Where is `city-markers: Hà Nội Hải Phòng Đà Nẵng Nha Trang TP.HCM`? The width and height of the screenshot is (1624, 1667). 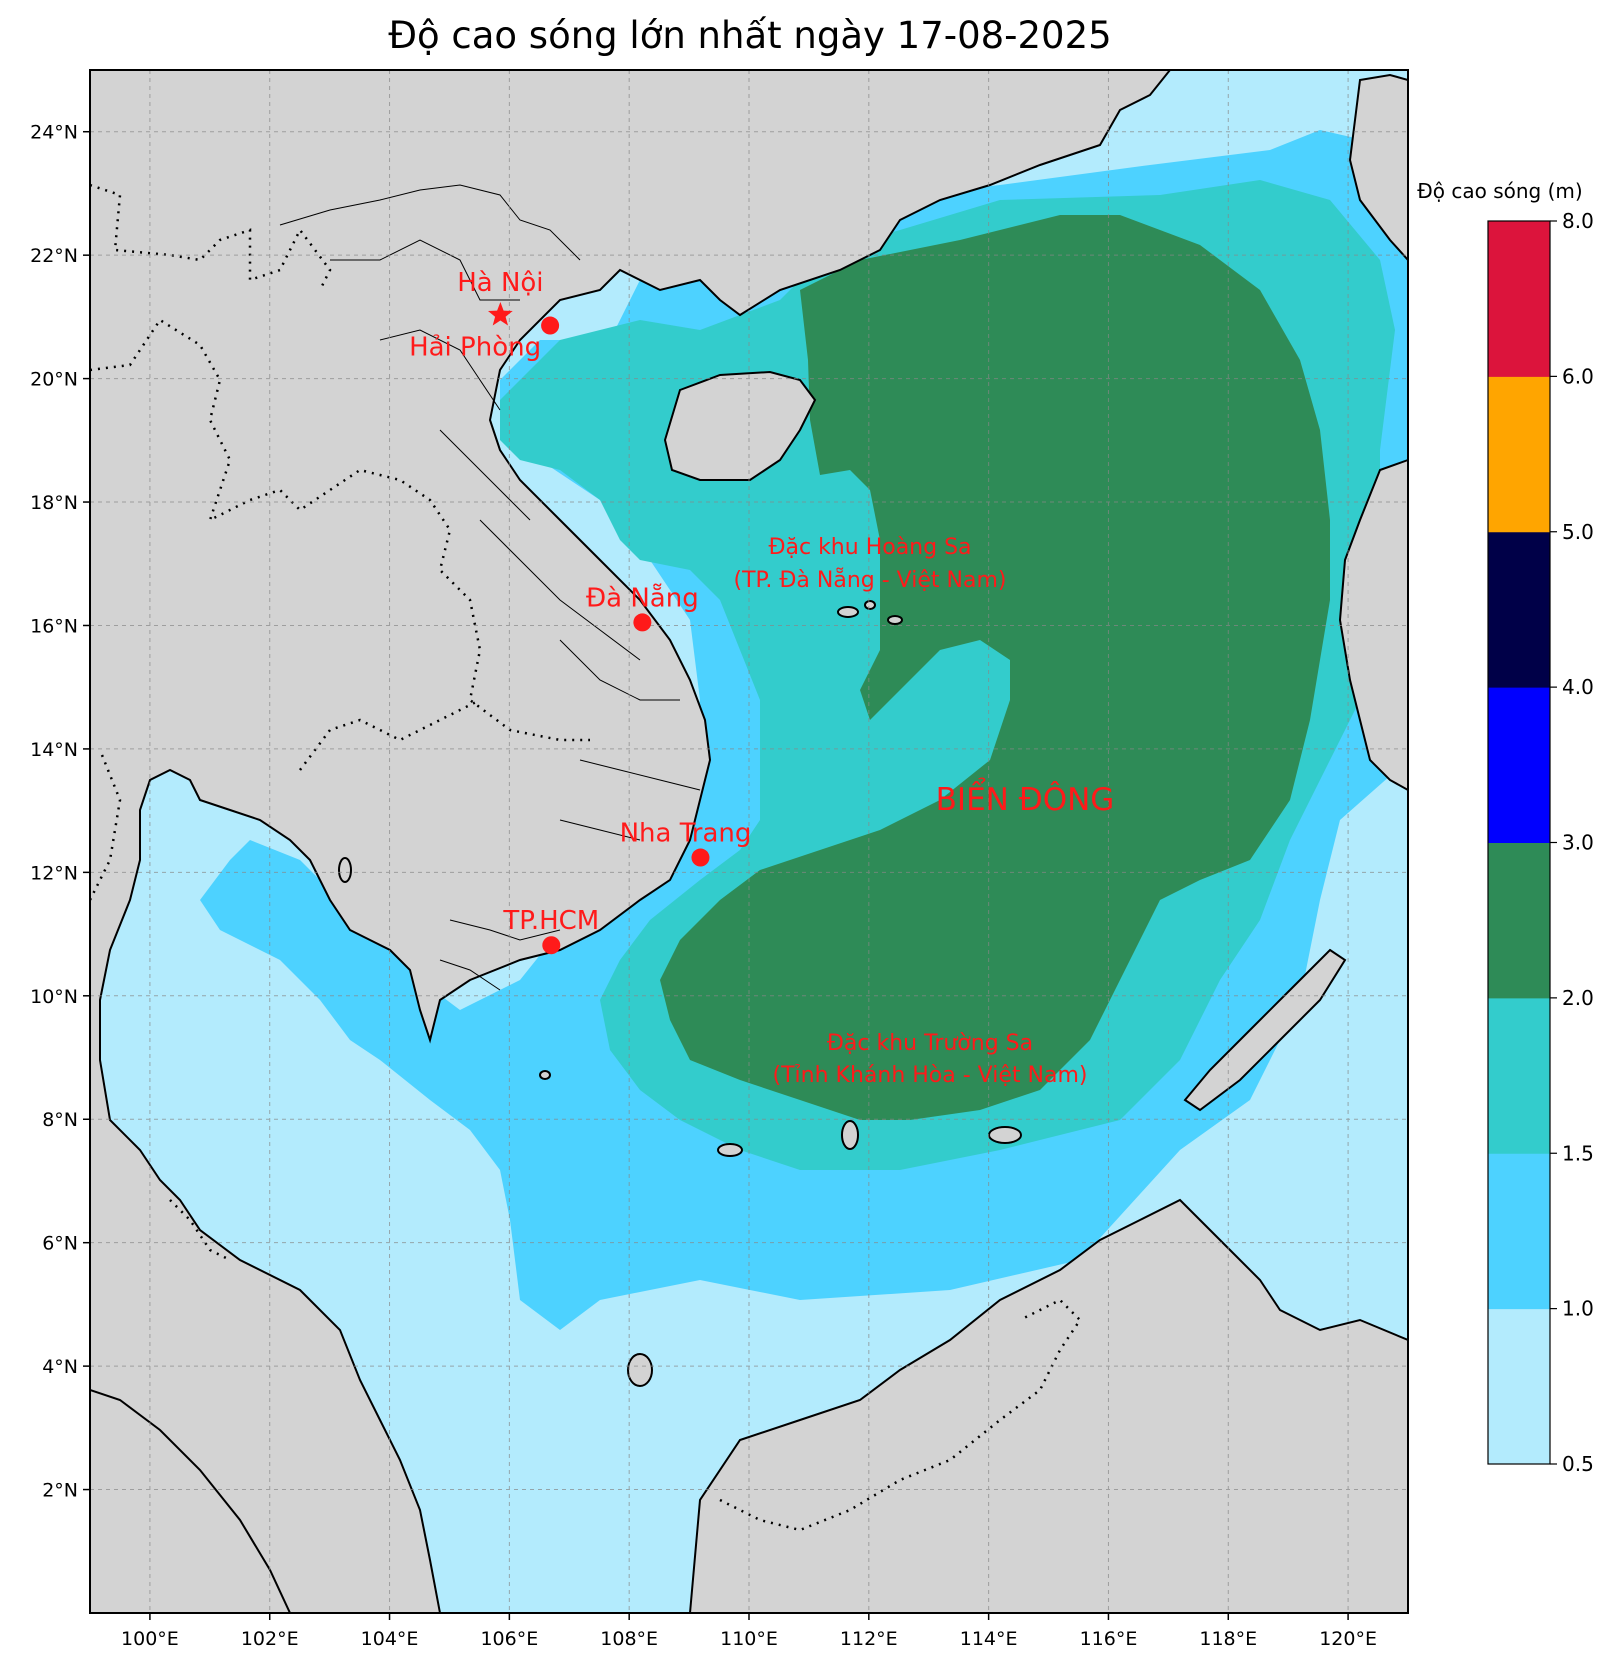
city-markers: Hà Nội Hải Phòng Đà Nẵng Nha Trang TP.HCM is located at coordinates (580, 611).